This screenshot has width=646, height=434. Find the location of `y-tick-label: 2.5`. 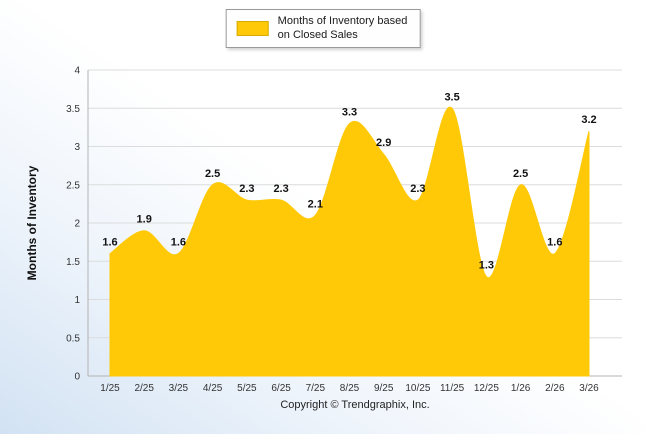

y-tick-label: 2.5 is located at coordinates (73, 185).